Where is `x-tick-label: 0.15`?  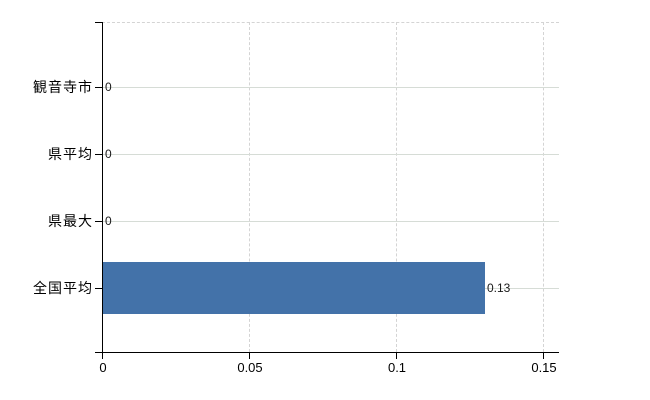 x-tick-label: 0.15 is located at coordinates (544, 367).